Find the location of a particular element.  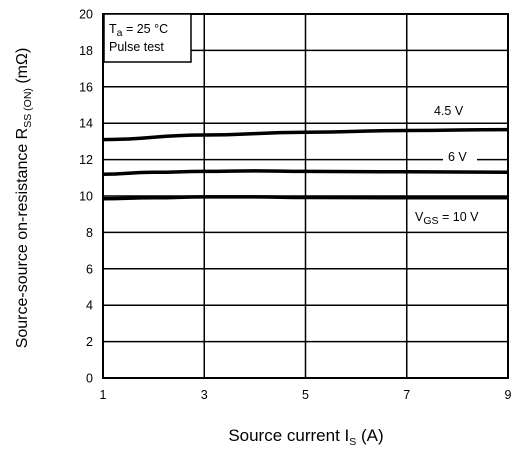

series-label-6v: 6 V is located at coordinates (457, 157).